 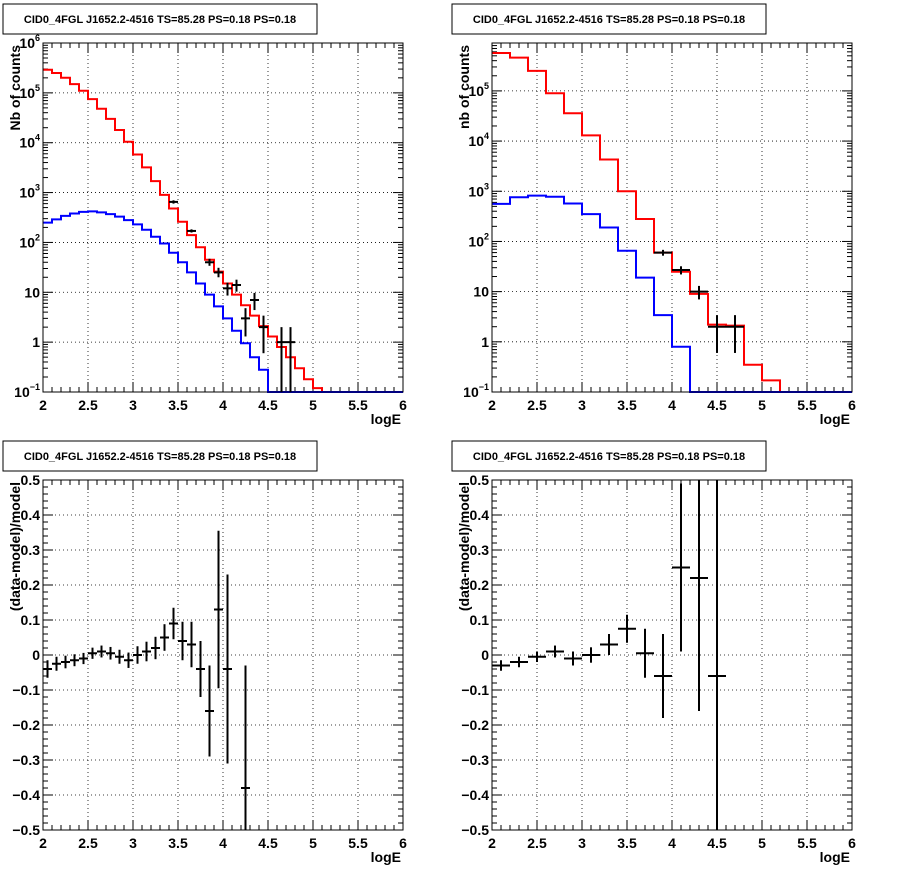 I want to click on y-tick-label: 10⁴, so click(x=29, y=142).